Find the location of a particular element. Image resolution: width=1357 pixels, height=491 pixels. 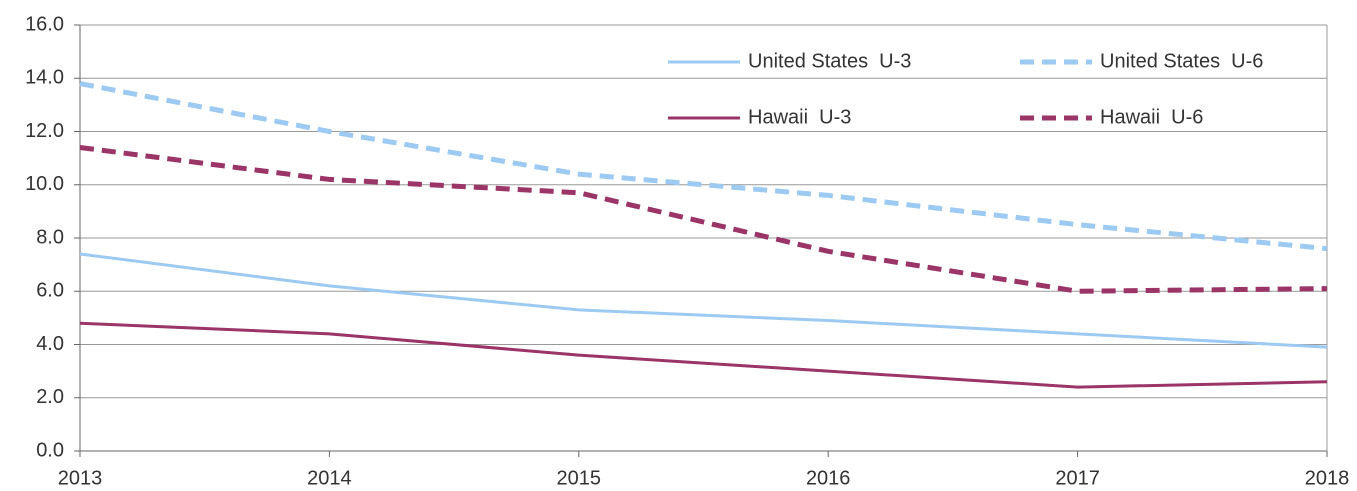

series-line is located at coordinates (703, 355).